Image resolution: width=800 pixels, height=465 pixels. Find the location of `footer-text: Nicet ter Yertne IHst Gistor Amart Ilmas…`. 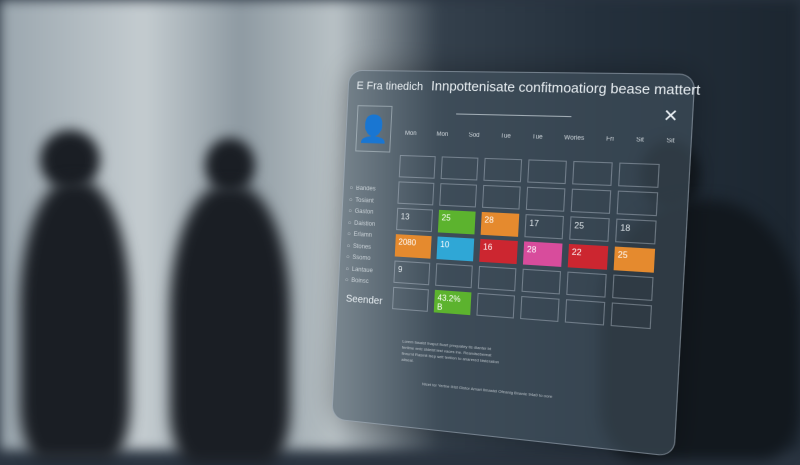

footer-text: Nicet ter Yertne IHst Gistor Amart Ilmas… is located at coordinates (487, 390).